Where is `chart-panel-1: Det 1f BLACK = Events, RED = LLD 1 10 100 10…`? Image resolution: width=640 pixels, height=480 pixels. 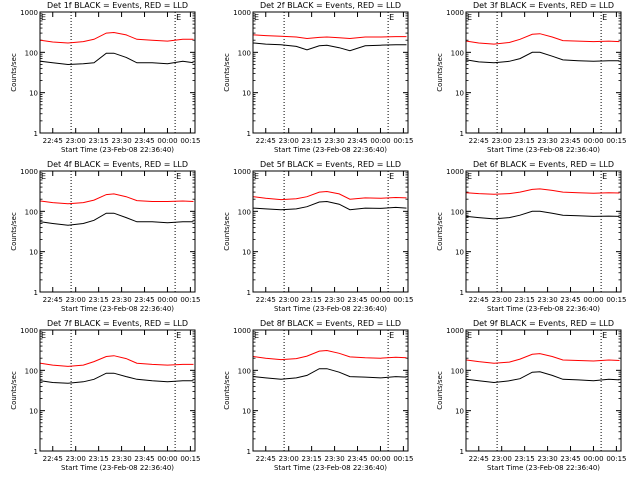
chart-panel-1: Det 1f BLACK = Events, RED = LLD 1 10 100 10… is located at coordinates (105, 77).